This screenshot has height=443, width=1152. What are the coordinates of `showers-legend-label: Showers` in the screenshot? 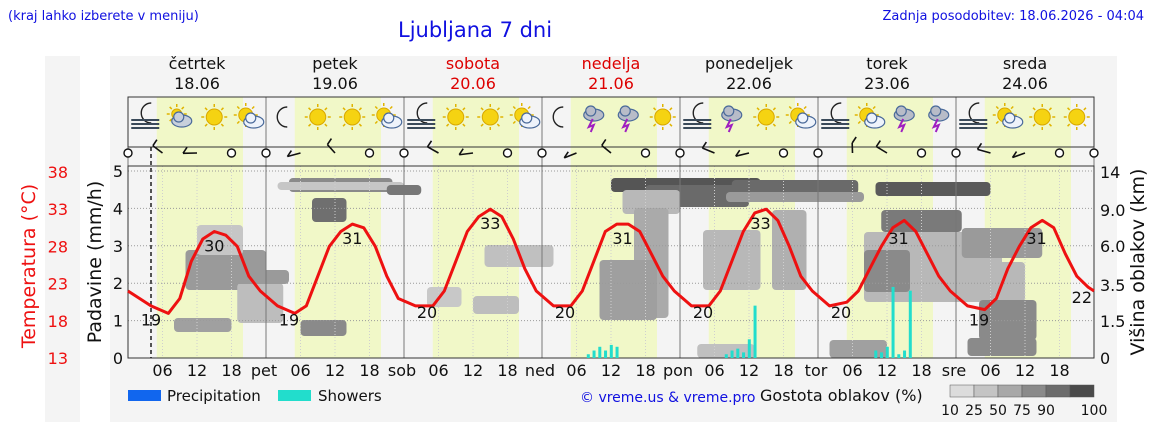 It's located at (350, 396).